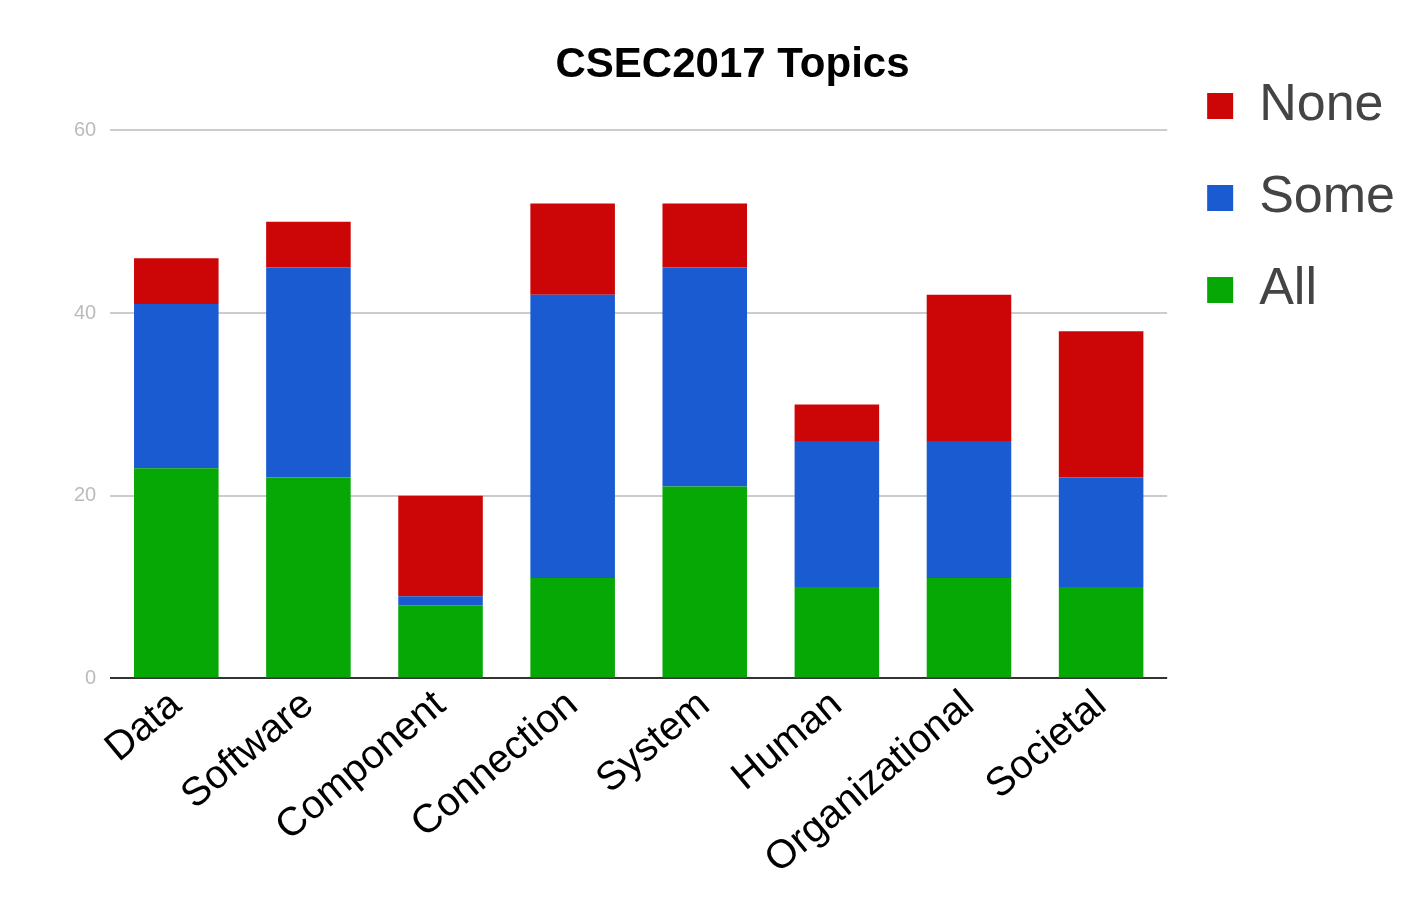 Image resolution: width=1425 pixels, height=897 pixels. I want to click on legend-label: None, so click(1321, 102).